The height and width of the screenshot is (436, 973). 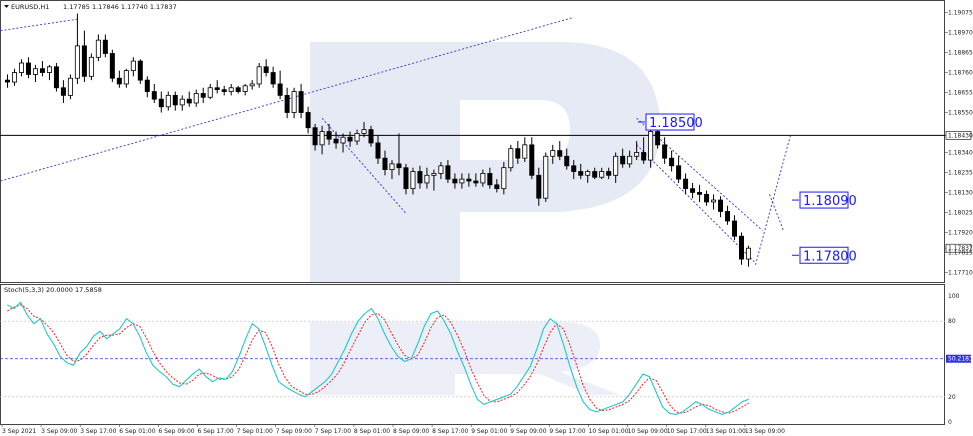 What do you see at coordinates (687, 431) in the screenshot?
I see `time-tick-label: 10 Sep 17:00` at bounding box center [687, 431].